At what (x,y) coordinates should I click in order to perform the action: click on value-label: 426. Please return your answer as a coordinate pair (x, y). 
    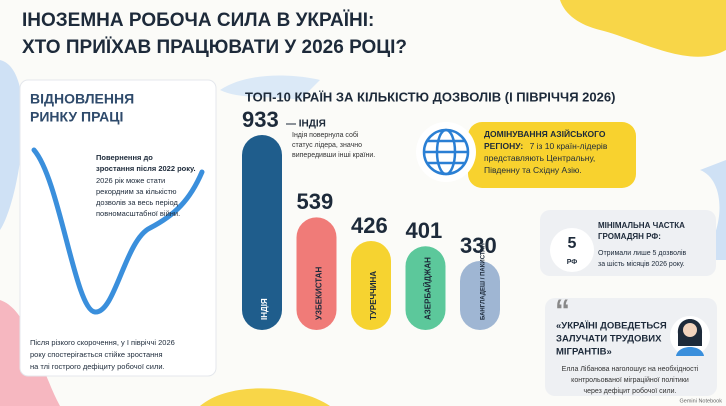
    Looking at the image, I should click on (369, 225).